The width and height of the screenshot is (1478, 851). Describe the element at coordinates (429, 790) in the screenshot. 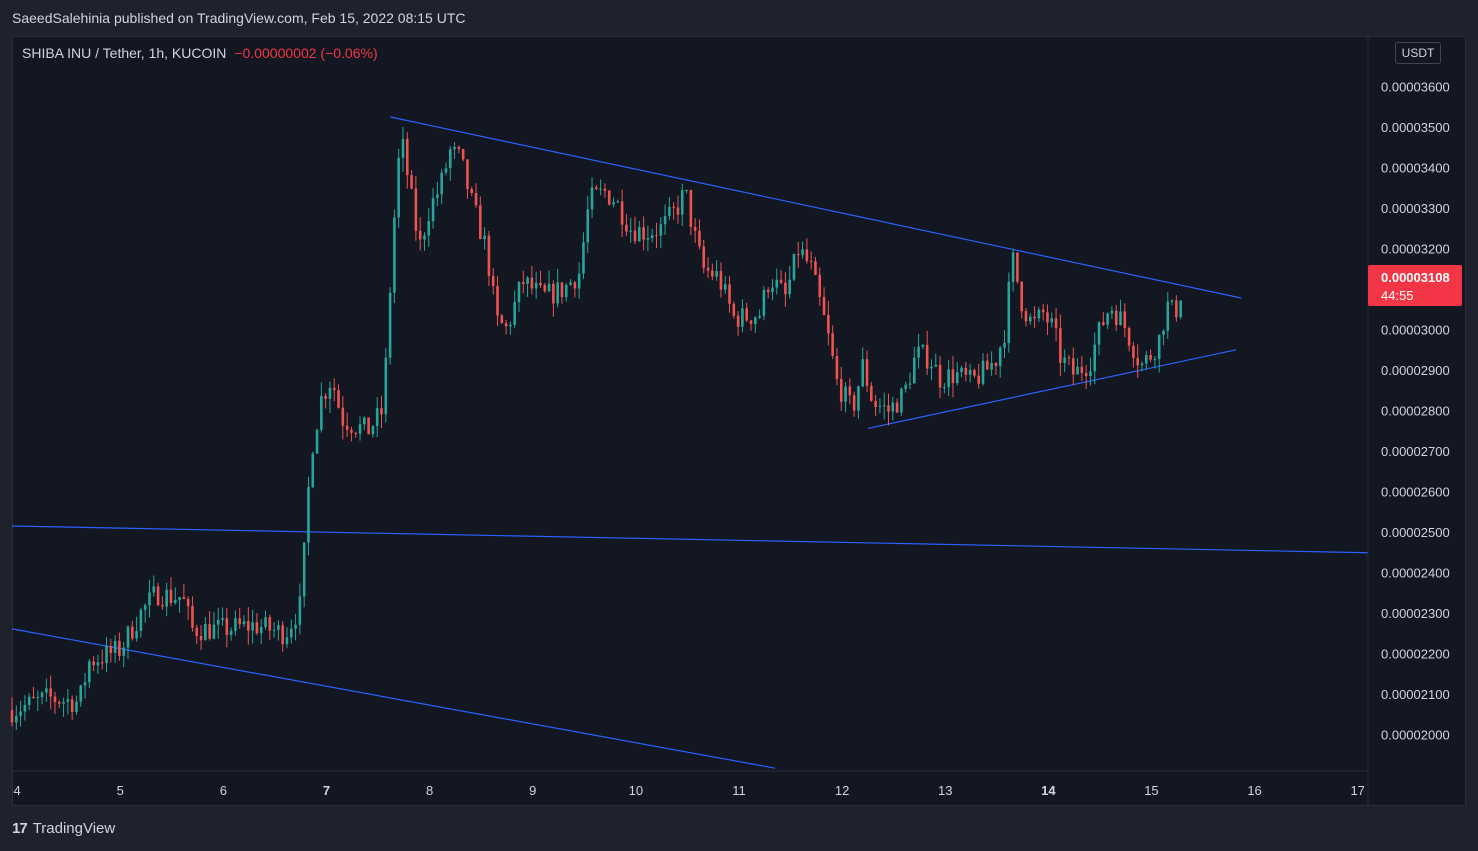

I see `time-tick-label: 8` at that location.